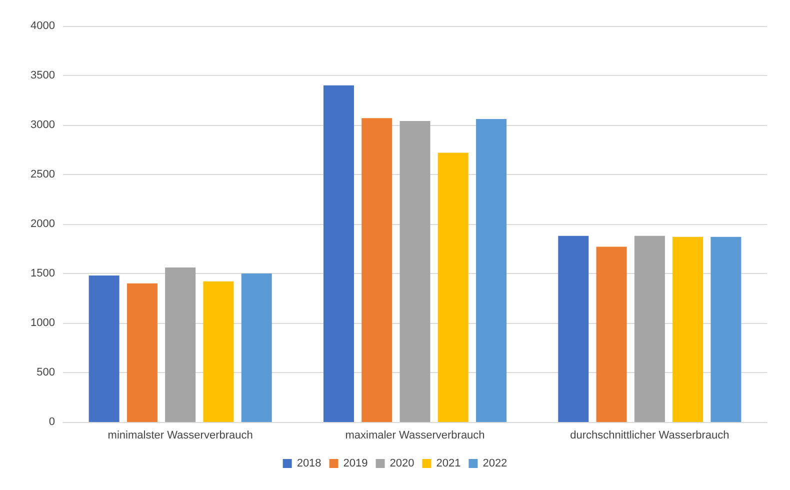 The width and height of the screenshot is (790, 490). Describe the element at coordinates (402, 464) in the screenshot. I see `legend-label: 2020` at that location.